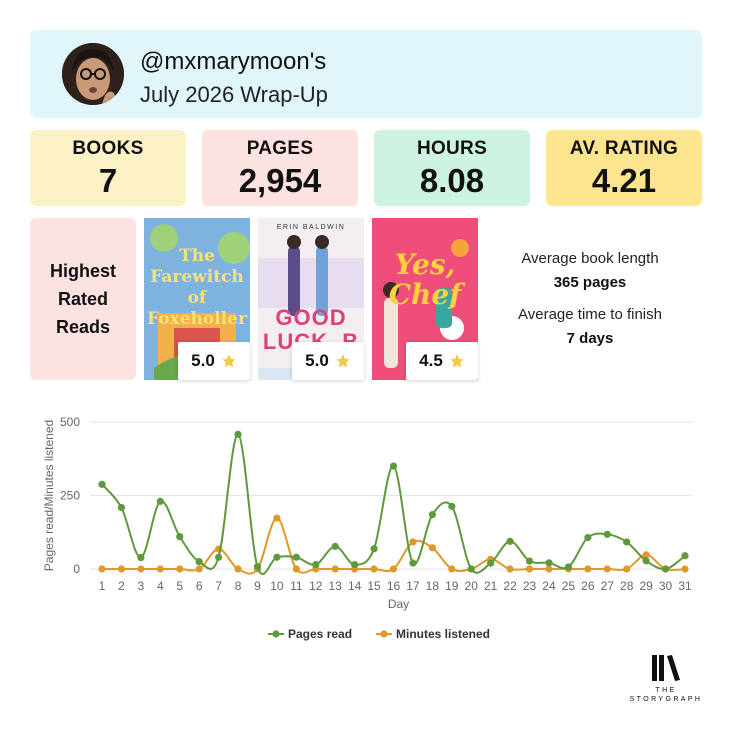  Describe the element at coordinates (311, 227) in the screenshot. I see `book-cover-author: ERIN BALDWIN` at that location.